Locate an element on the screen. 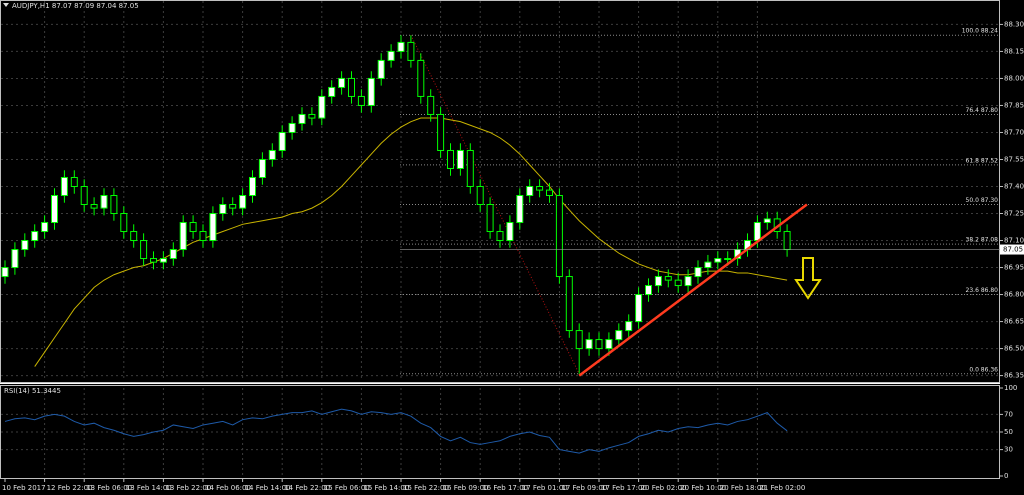 This screenshot has width=1024, height=495. fib-label: 0.0 86.36 is located at coordinates (983, 369).